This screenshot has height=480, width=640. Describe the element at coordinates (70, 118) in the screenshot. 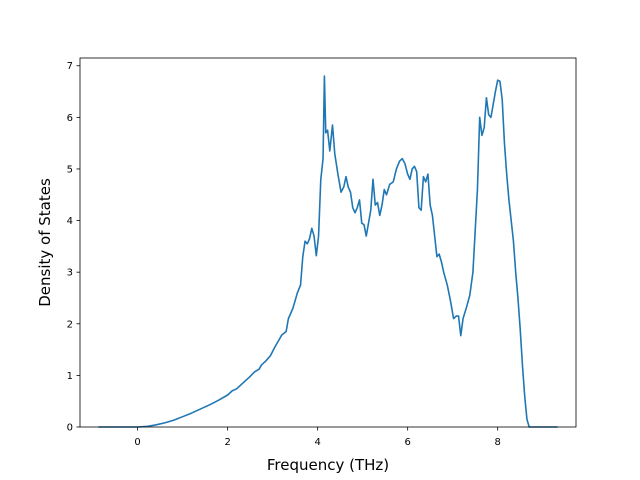

I see `y-tick-label: 6` at that location.